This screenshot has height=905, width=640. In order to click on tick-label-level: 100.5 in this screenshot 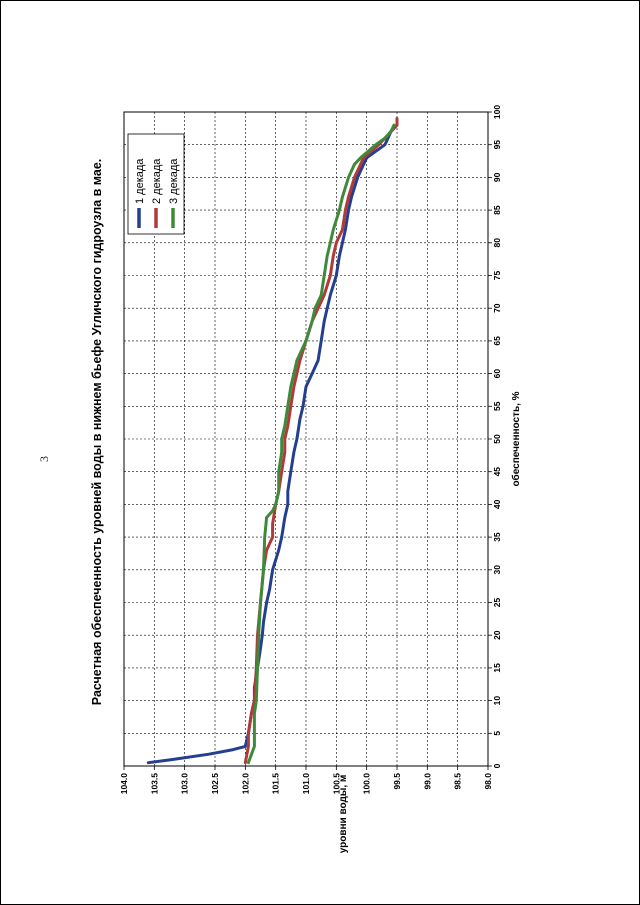, I will do `click(336, 784)`.